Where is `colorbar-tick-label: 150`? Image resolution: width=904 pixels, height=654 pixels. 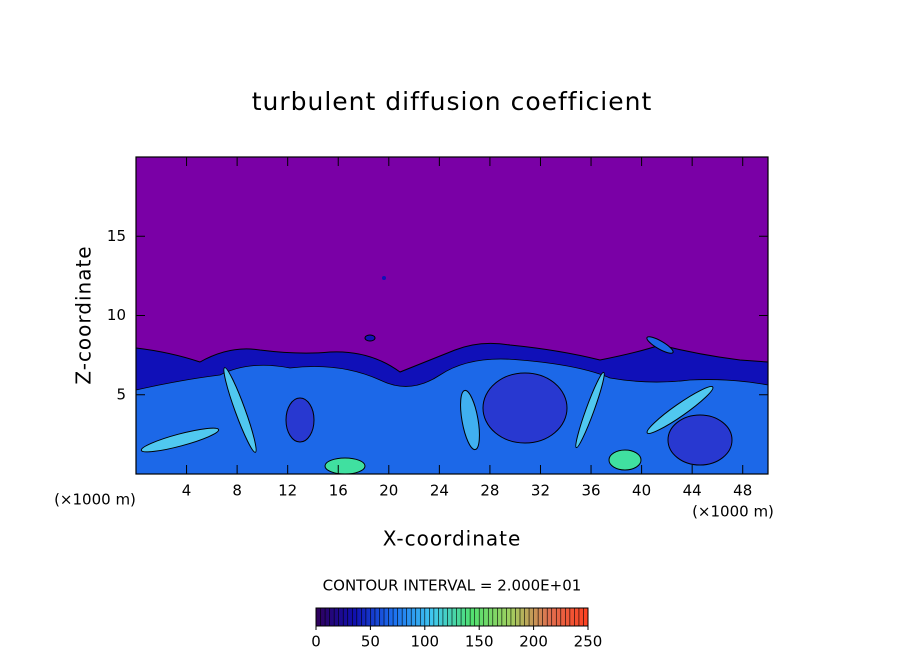 colorbar-tick-label: 150 is located at coordinates (479, 642).